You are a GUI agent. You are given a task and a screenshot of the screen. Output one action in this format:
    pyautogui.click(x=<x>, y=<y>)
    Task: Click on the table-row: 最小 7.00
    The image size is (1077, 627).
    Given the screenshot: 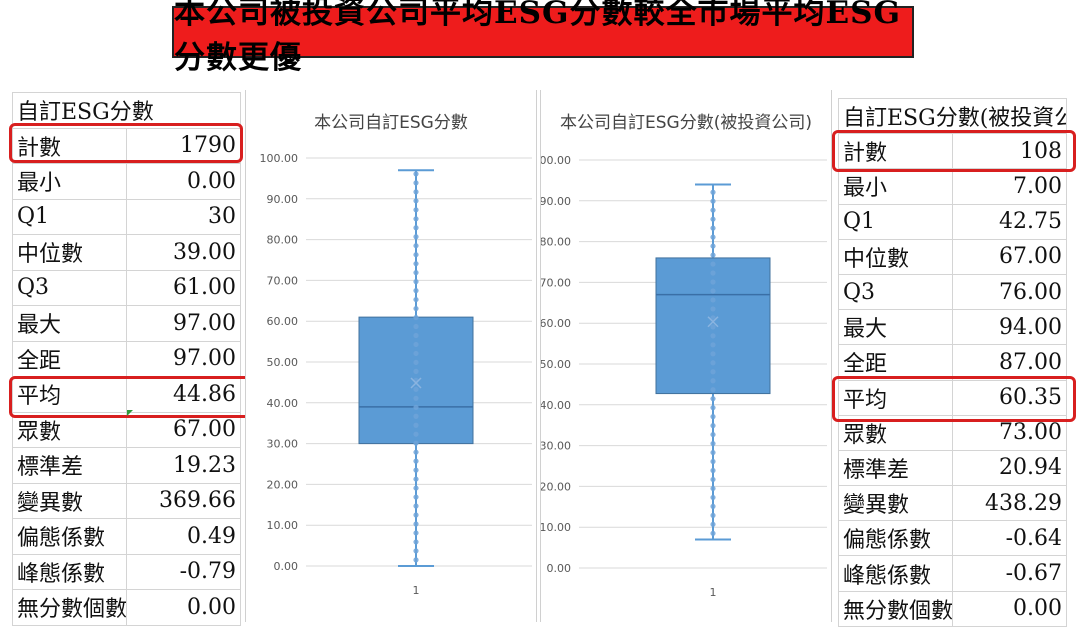 What is the action you would take?
    pyautogui.click(x=952, y=186)
    